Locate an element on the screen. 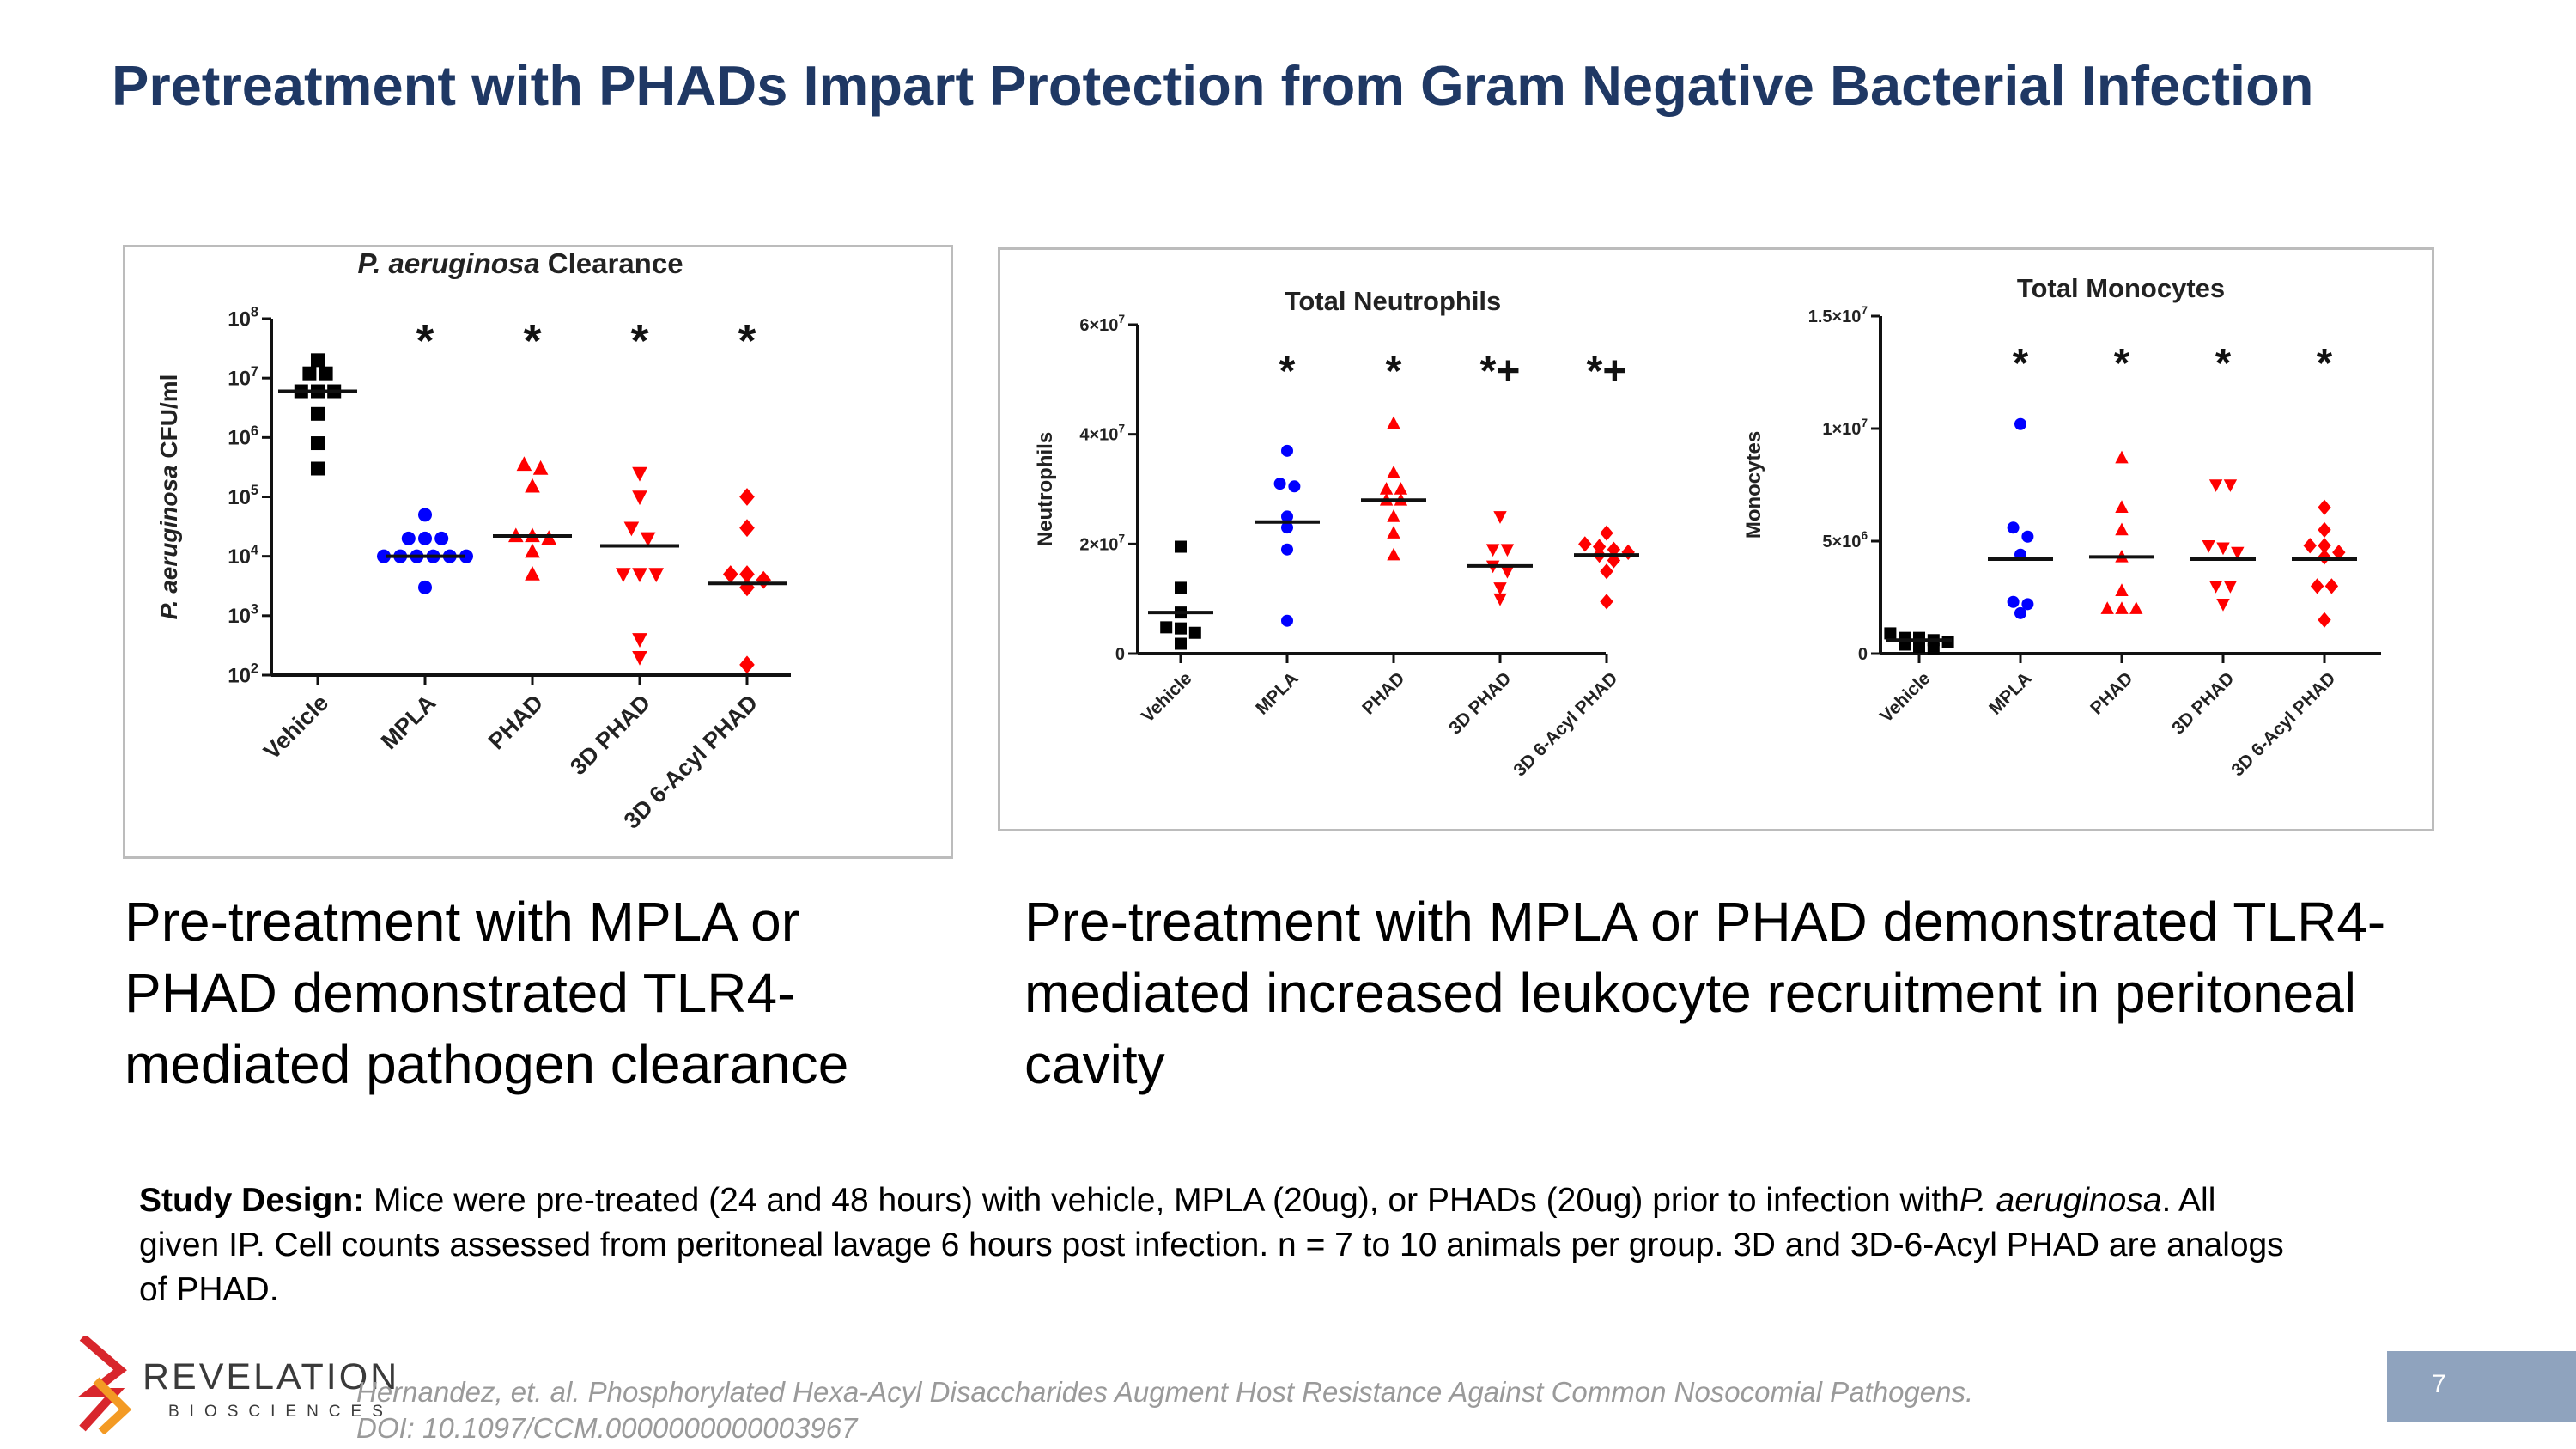 This screenshot has width=2576, height=1449. y-tick-exponent: 6 is located at coordinates (254, 431).